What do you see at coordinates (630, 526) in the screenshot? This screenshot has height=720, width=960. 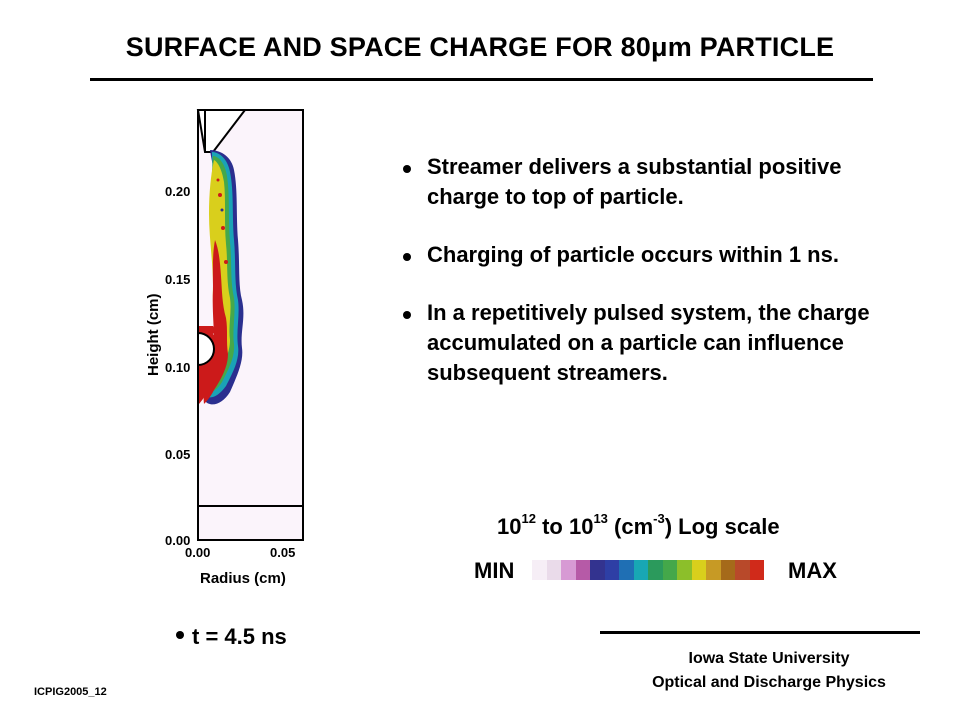 I see `scale-unit: (cm` at bounding box center [630, 526].